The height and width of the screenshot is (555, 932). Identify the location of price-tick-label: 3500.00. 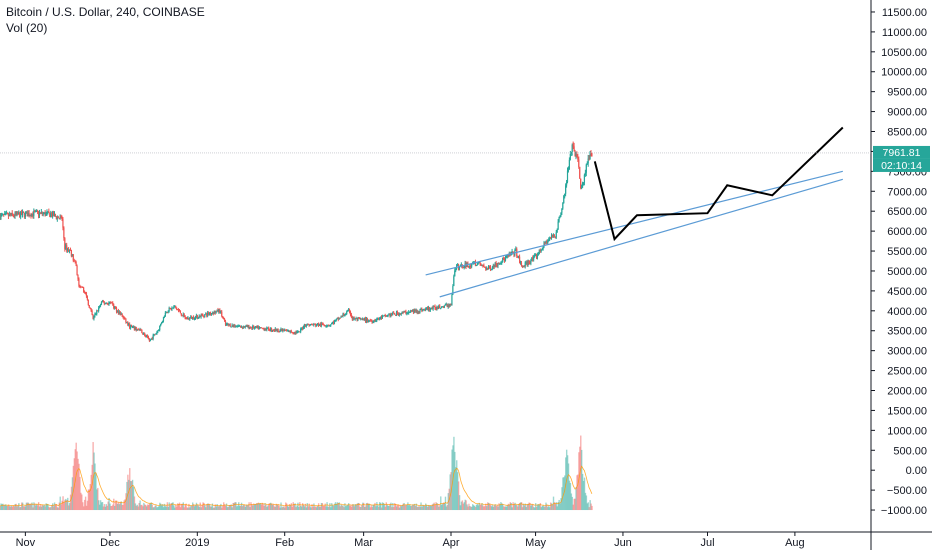
(907, 332).